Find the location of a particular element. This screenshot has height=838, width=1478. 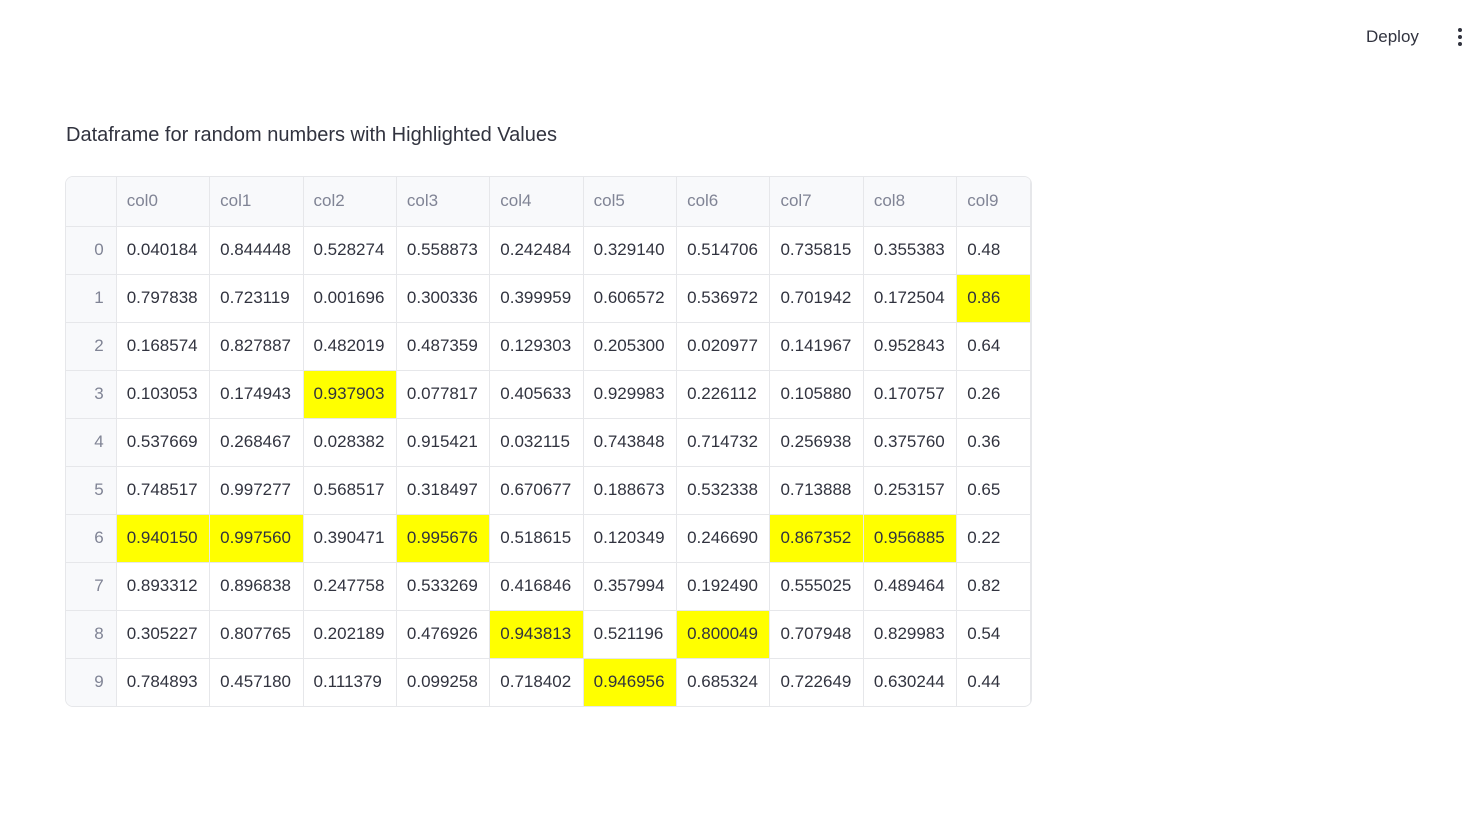

highlighted-cell: 0.943813 is located at coordinates (536, 634).